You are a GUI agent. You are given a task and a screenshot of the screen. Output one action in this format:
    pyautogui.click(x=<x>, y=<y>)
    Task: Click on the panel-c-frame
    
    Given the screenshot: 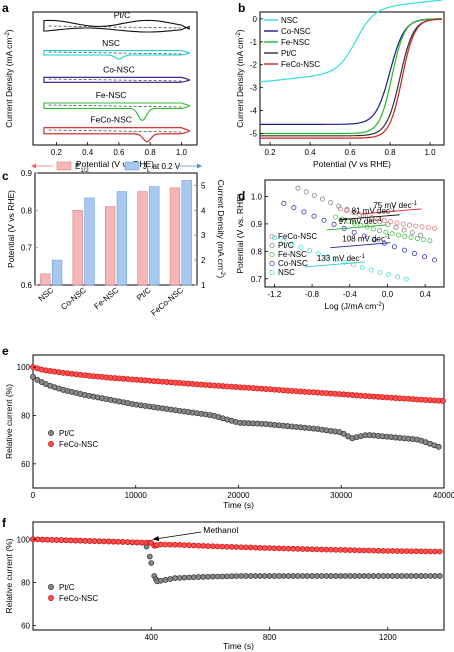 What is the action you would take?
    pyautogui.click(x=116, y=229)
    